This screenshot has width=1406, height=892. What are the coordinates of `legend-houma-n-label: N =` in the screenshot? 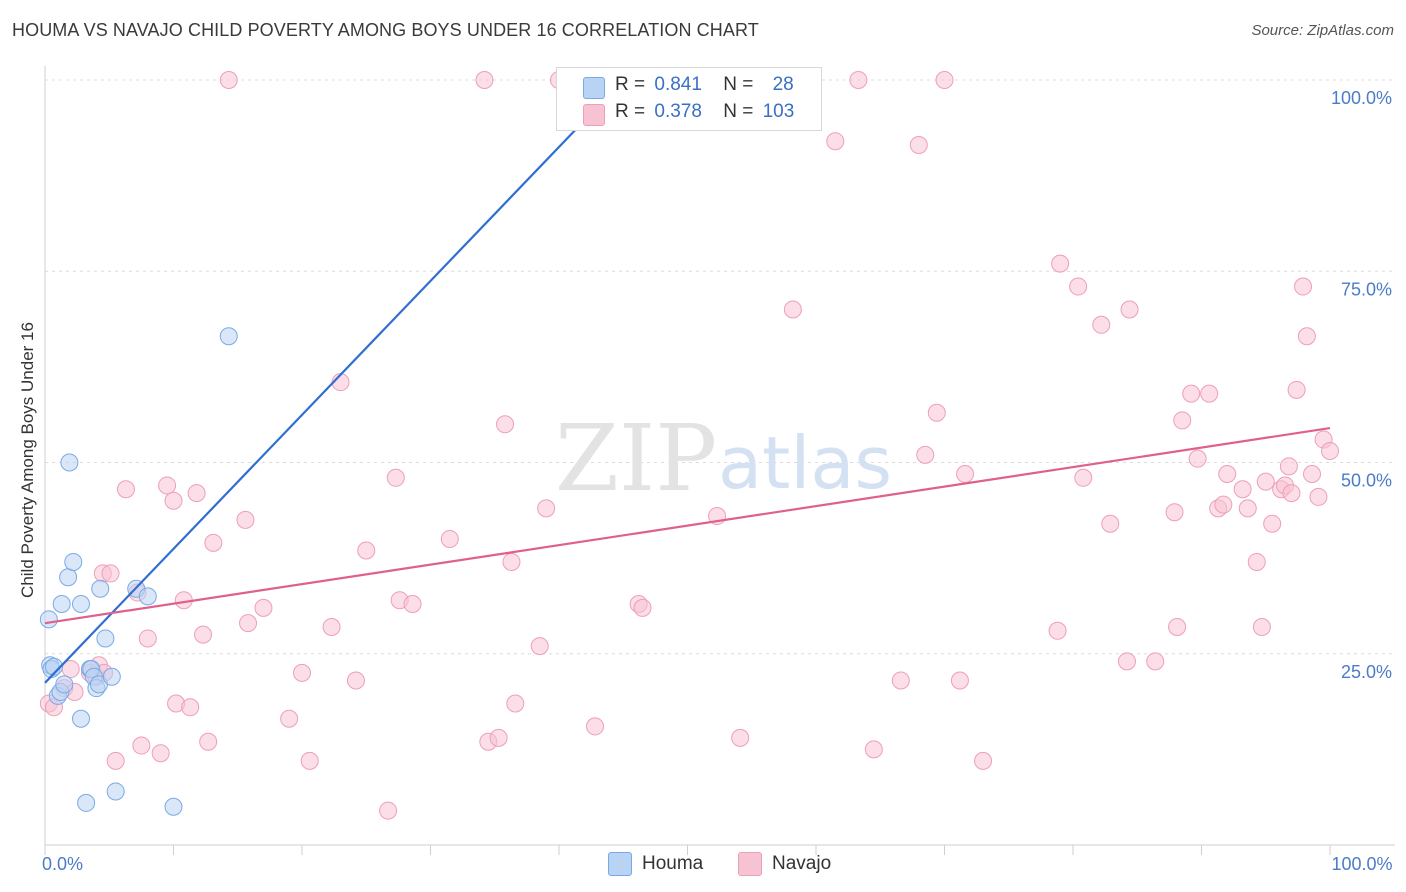 It's located at (738, 84).